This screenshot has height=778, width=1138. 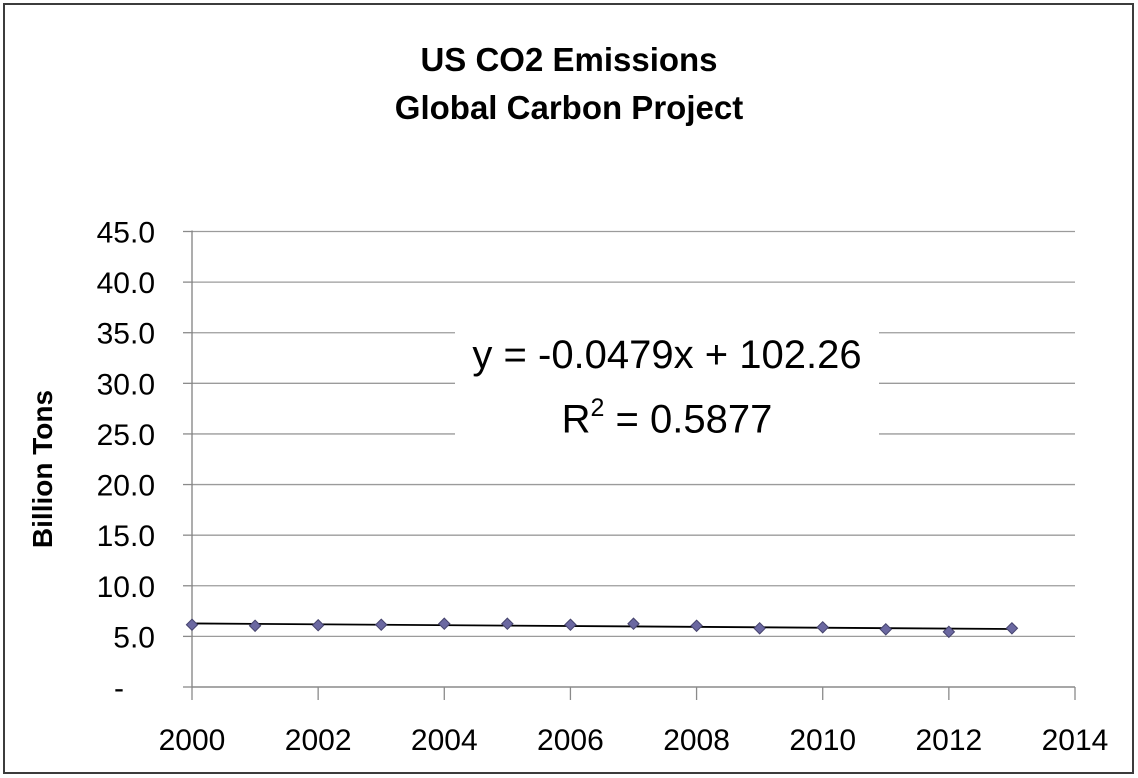 What do you see at coordinates (126, 283) in the screenshot?
I see `y-tick-label: 40.0` at bounding box center [126, 283].